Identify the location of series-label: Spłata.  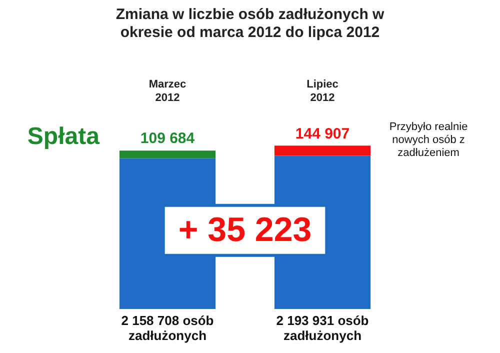
(63, 136).